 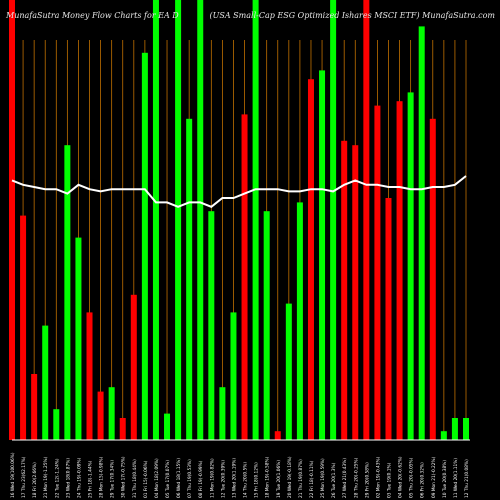 I want to click on x-tick-label: 23 Wed 18(0.87%), so click(x=68, y=478).